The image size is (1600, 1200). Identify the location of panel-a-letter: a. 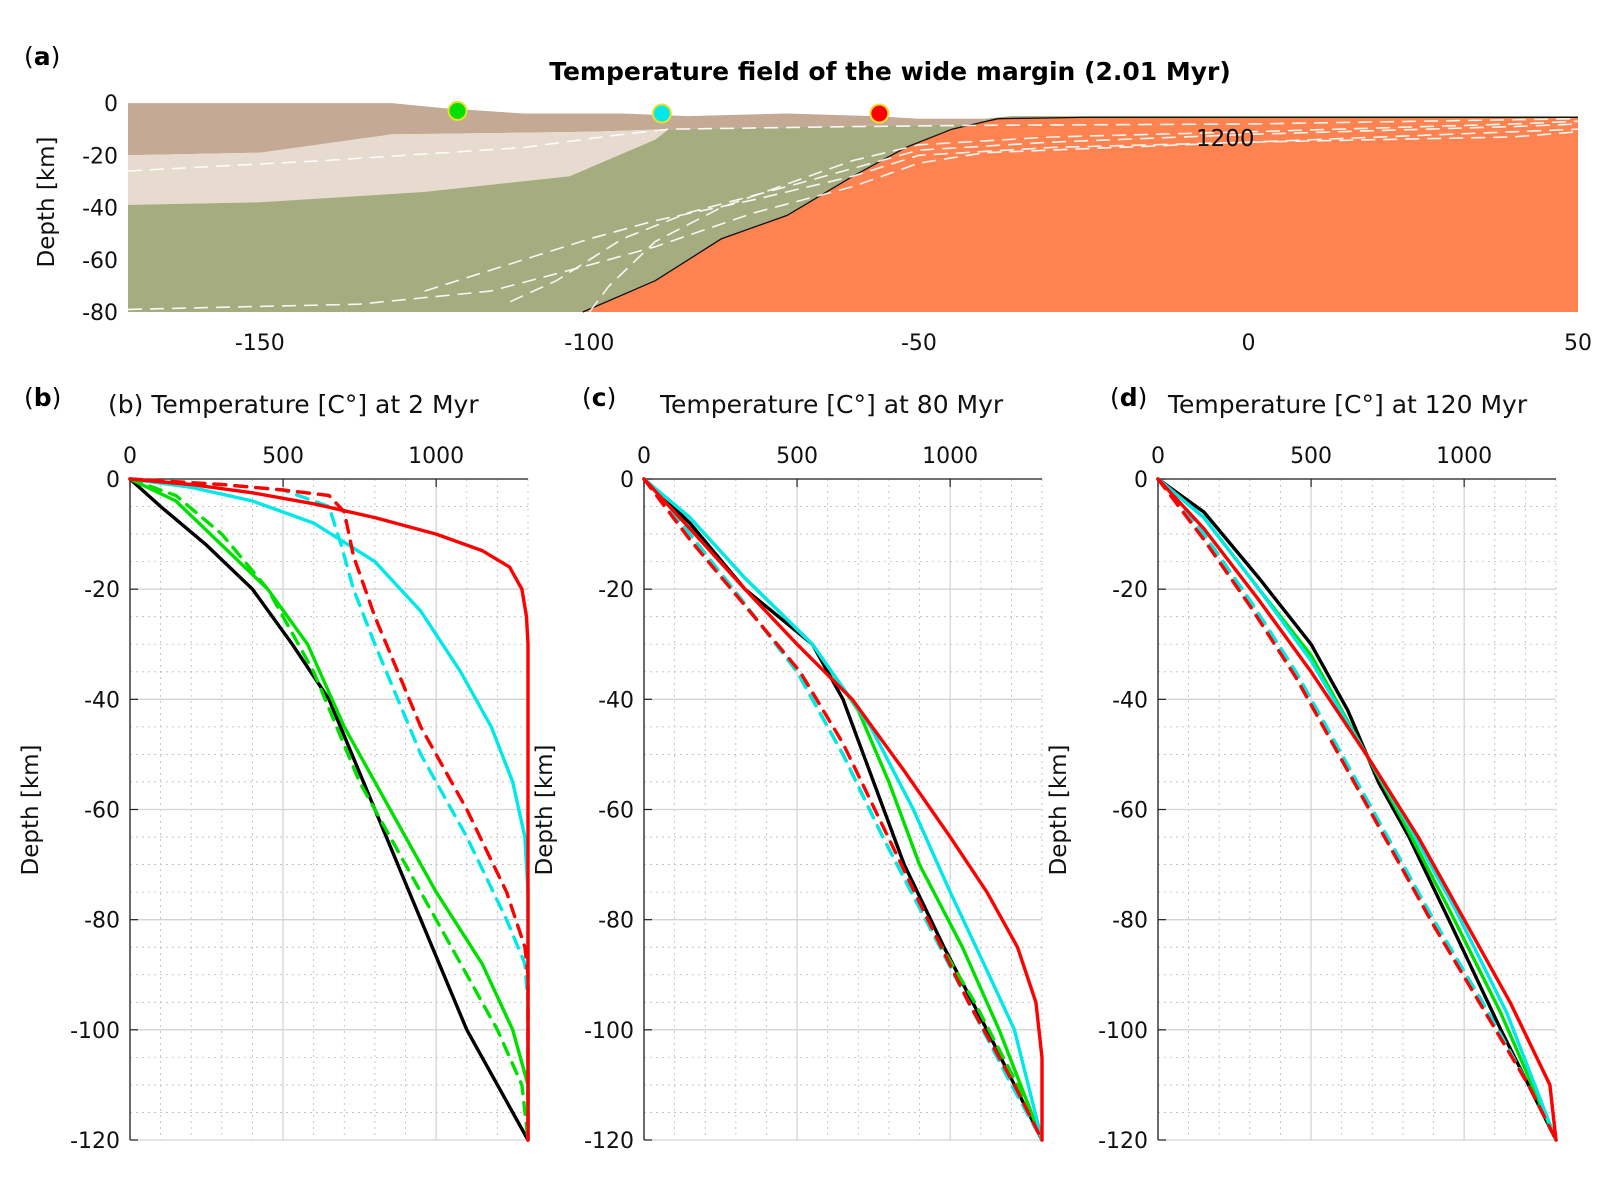
(42, 56).